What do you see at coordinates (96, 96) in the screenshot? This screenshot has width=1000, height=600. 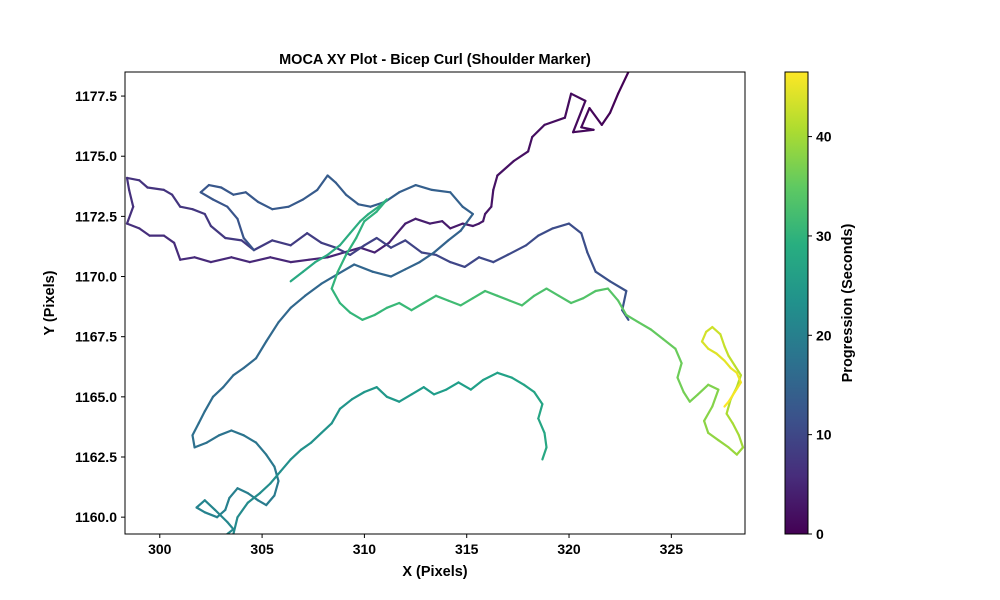 I see `y-tick-label: 1177.5` at bounding box center [96, 96].